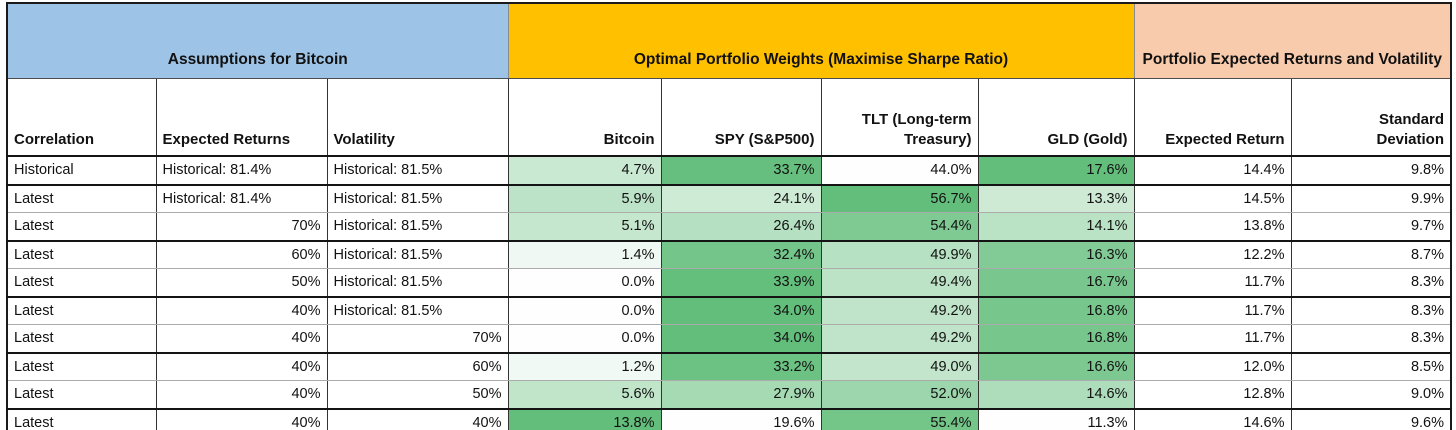 The image size is (1456, 430). I want to click on cell-r2-c6: 56.7%, so click(899, 198).